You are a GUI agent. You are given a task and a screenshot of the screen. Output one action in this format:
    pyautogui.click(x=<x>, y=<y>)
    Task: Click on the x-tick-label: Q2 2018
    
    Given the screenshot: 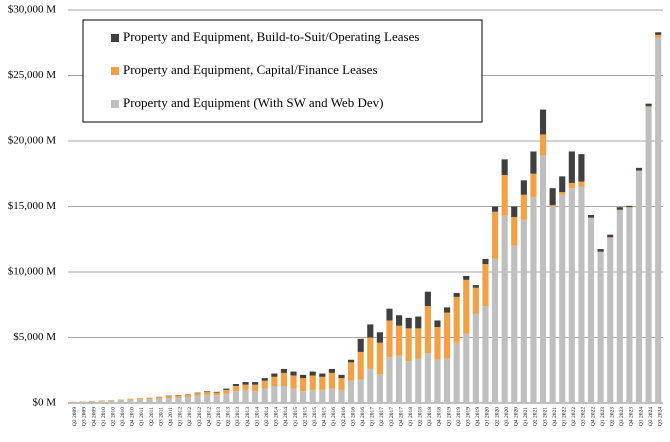 What is the action you would take?
    pyautogui.click(x=421, y=416)
    